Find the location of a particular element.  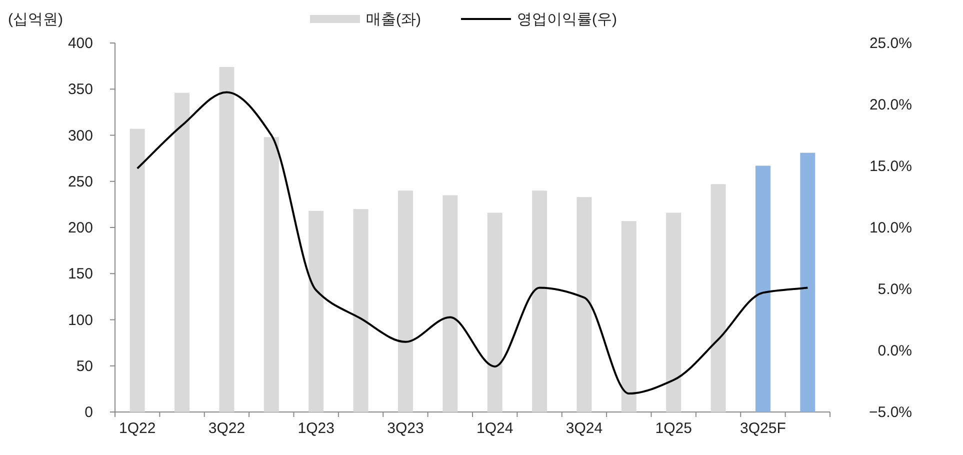

y-tick-label: 250 is located at coordinates (80, 181).